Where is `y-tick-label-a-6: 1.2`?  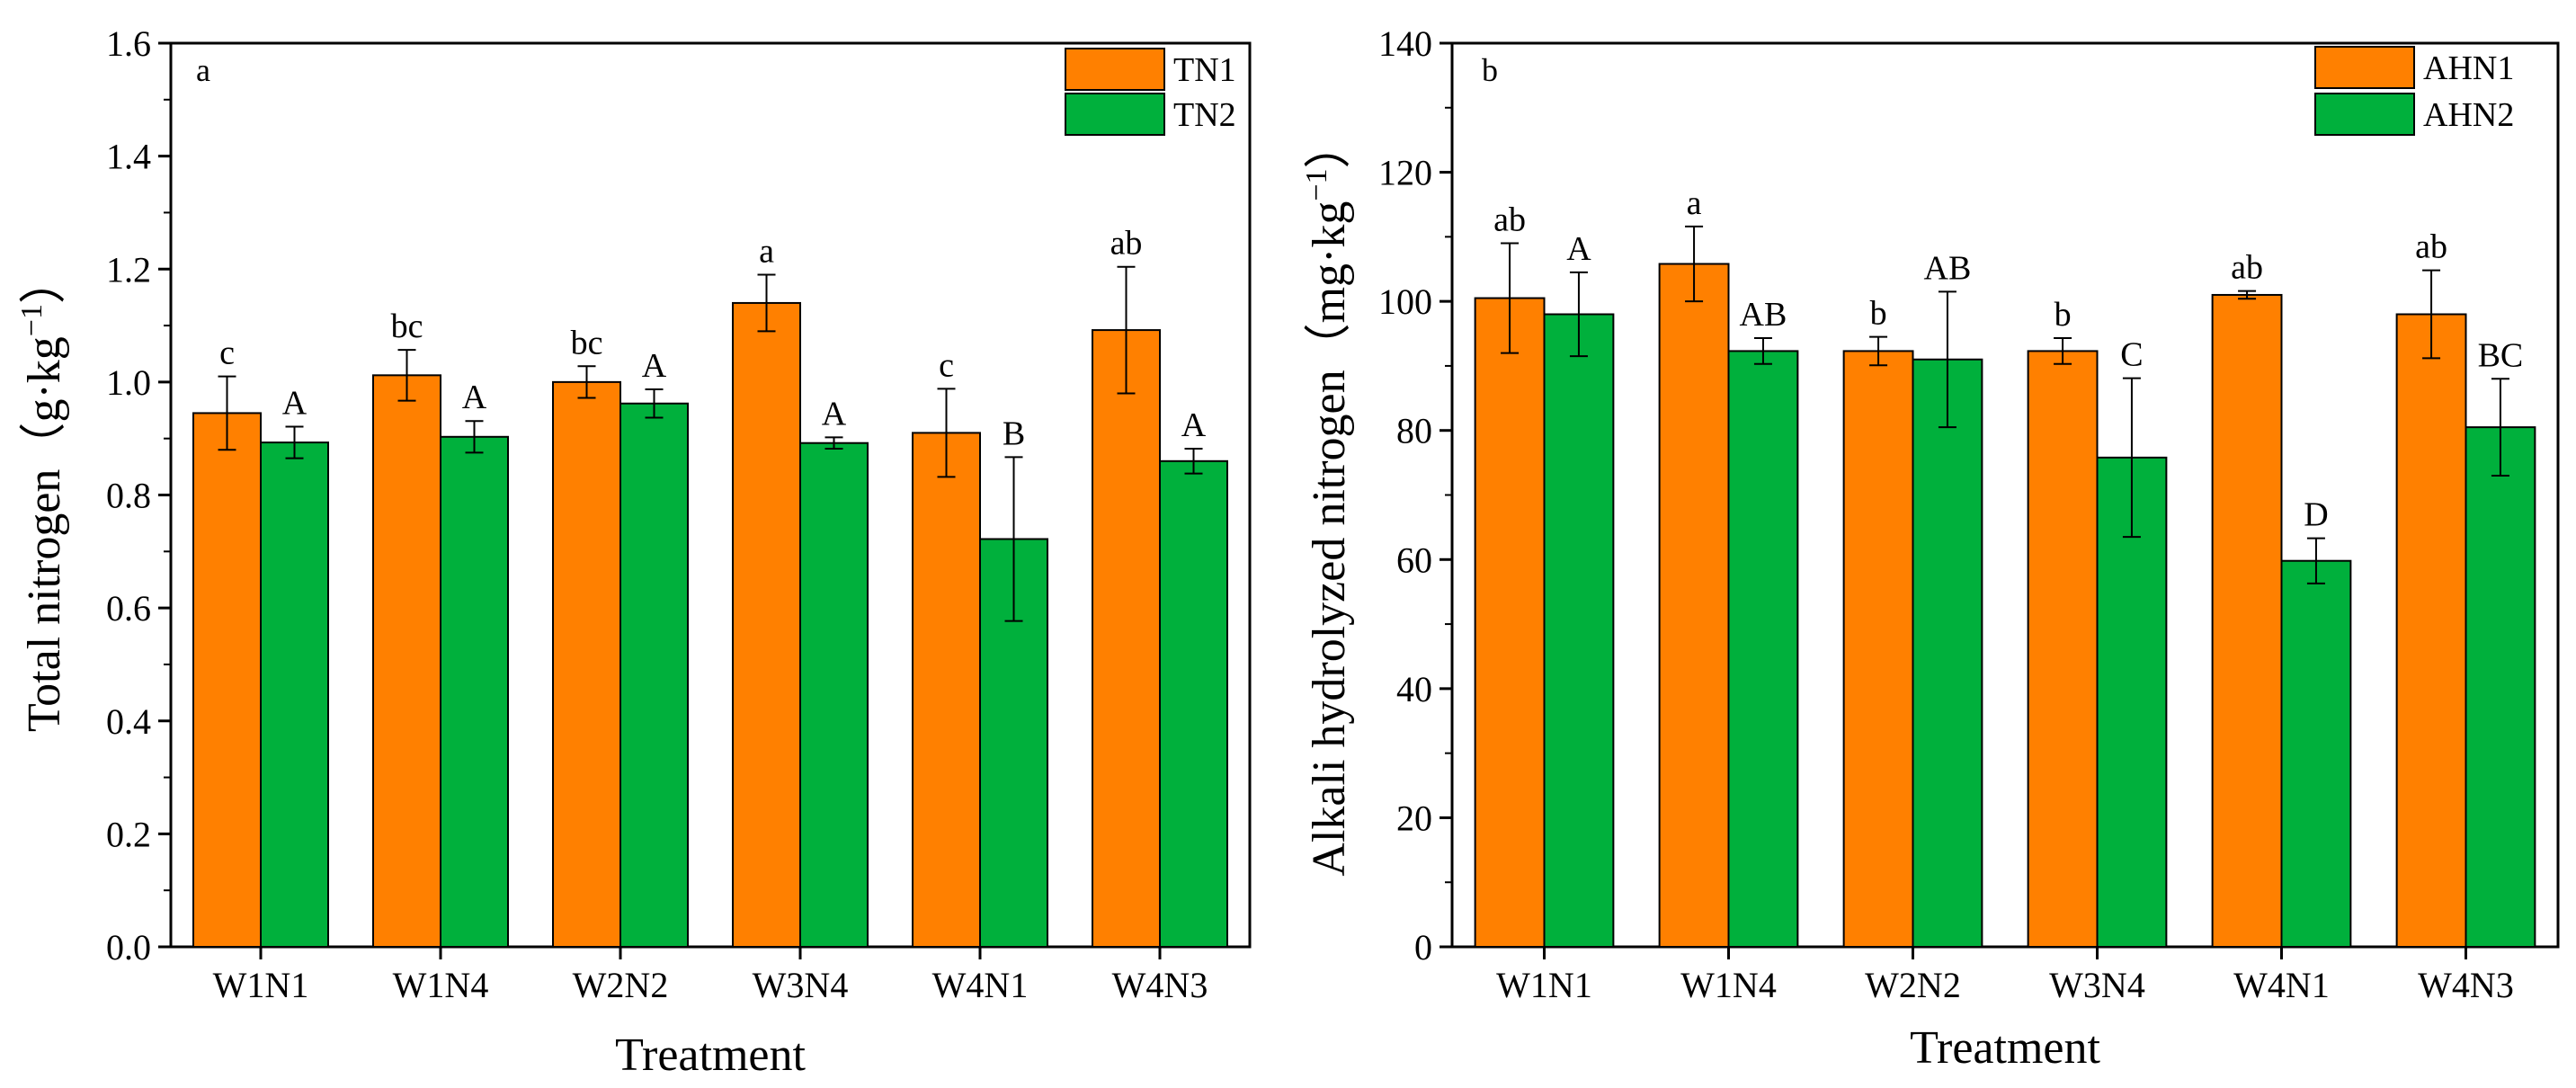 y-tick-label-a-6: 1.2 is located at coordinates (129, 269).